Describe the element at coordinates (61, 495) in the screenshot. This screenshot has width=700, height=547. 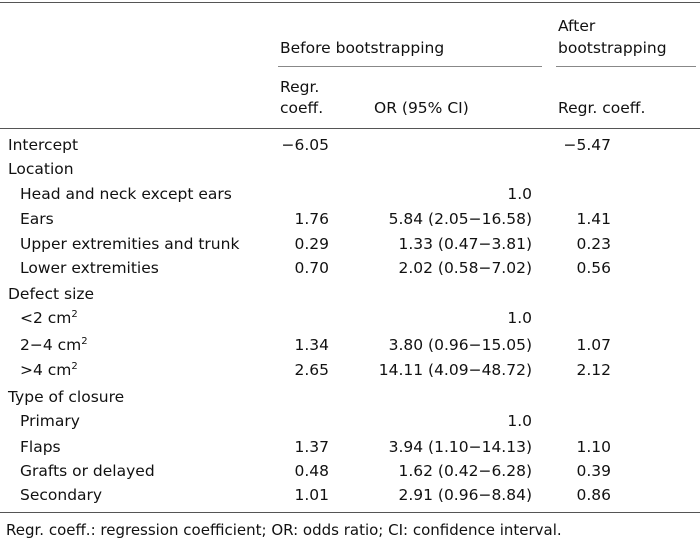
I see `row-label: Secondary` at that location.